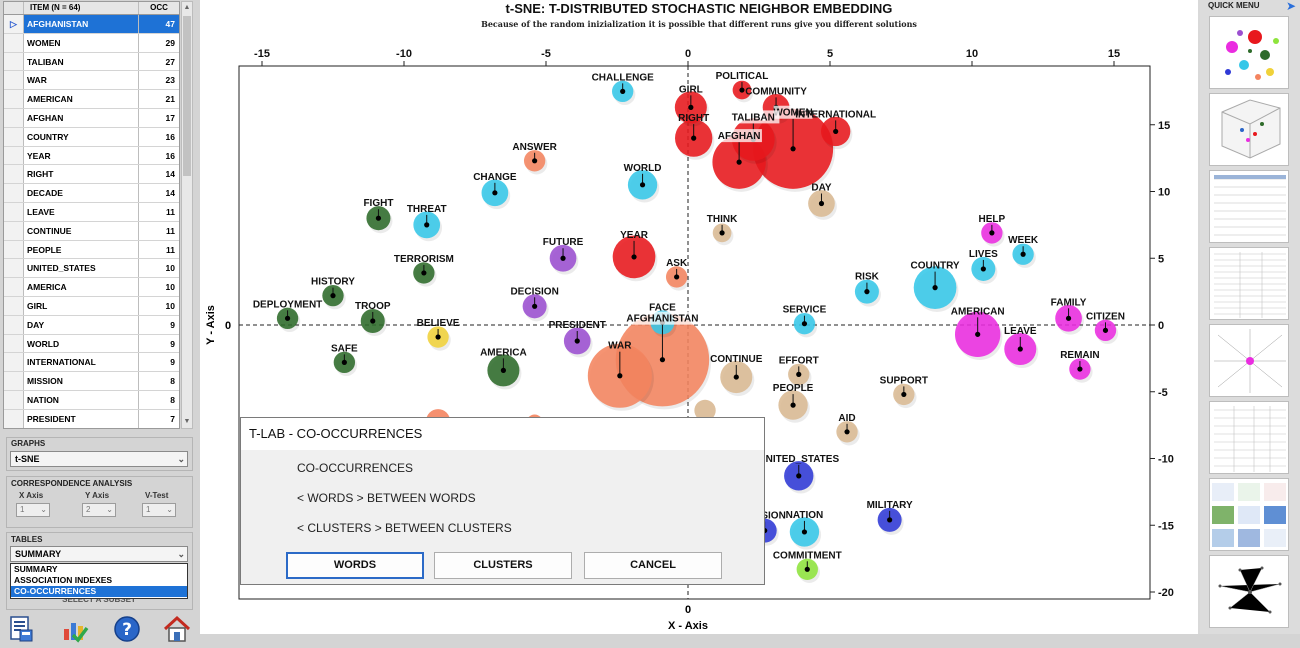 Image resolution: width=1300 pixels, height=648 pixels. Describe the element at coordinates (91, 363) in the screenshot. I see `table-row: INTERNATIONAL 9` at that location.